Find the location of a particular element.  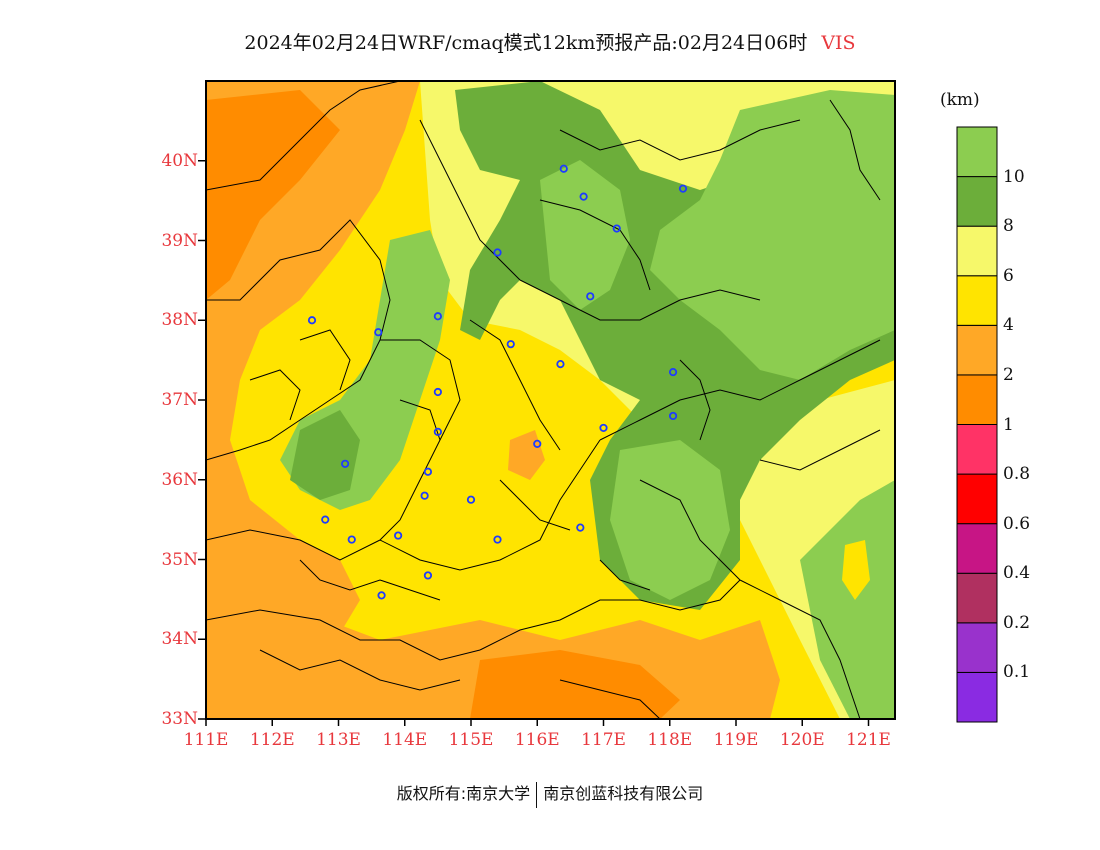

lon-tick-label: 115E is located at coordinates (471, 740).